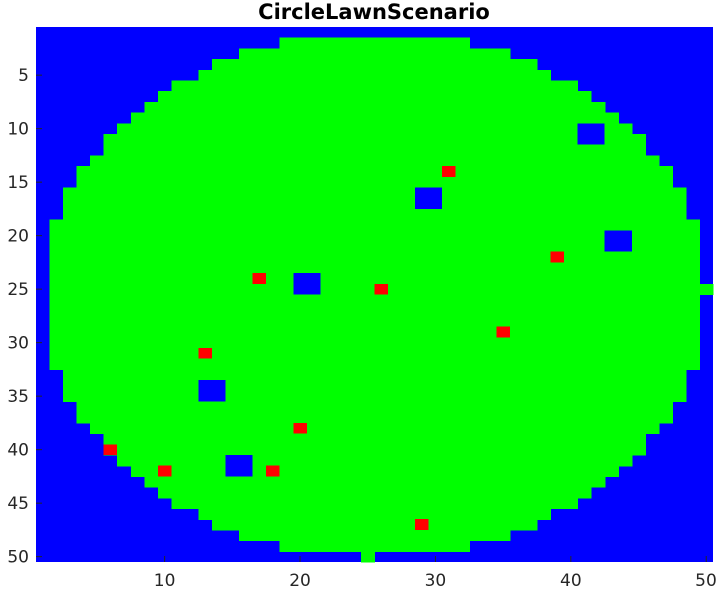 The height and width of the screenshot is (592, 720). Describe the element at coordinates (374, 12) in the screenshot. I see `chart-title: CircleLawnScenario` at that location.